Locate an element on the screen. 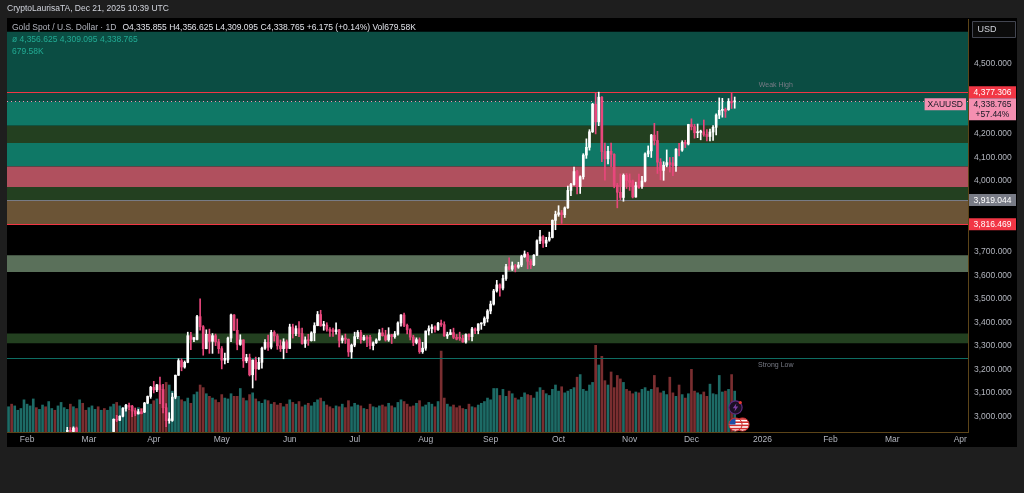 The height and width of the screenshot is (493, 1024). x-tick-label: Dec is located at coordinates (691, 439).